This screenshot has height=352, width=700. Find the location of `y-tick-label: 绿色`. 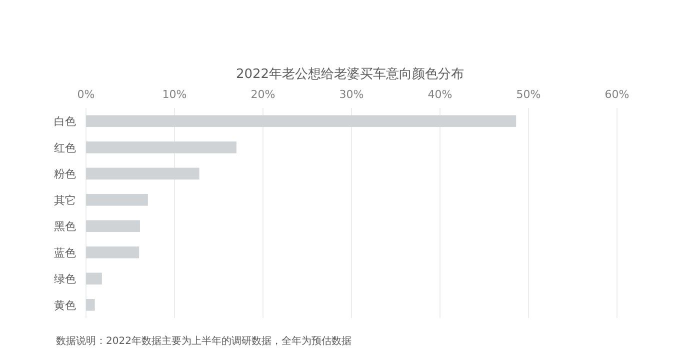

y-tick-label: 绿色 is located at coordinates (65, 279).